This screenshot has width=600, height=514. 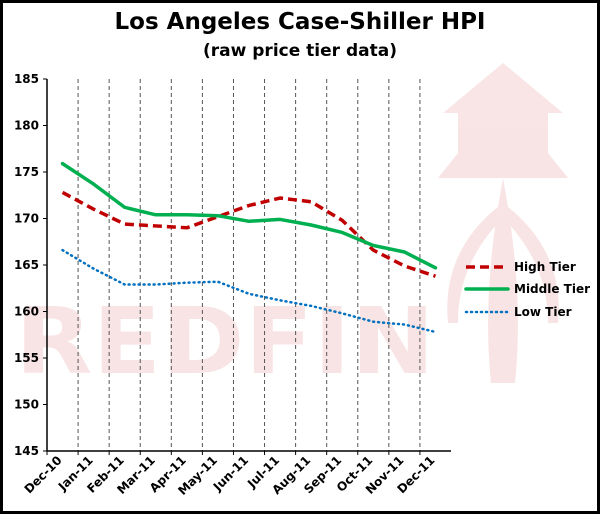 I want to click on chart-subtitle: (raw price tier data), so click(x=300, y=51).